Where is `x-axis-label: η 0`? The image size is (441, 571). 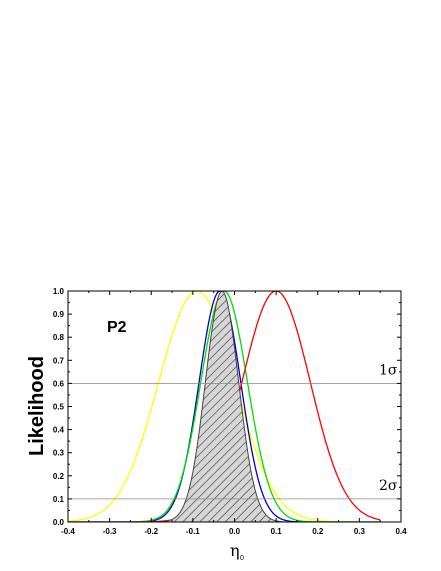
x-axis-label: η 0 is located at coordinates (237, 551).